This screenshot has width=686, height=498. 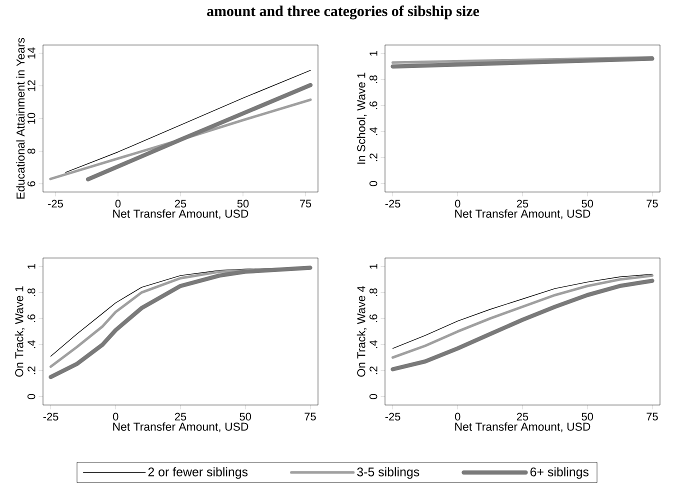 I want to click on y-tick-label: 12, so click(x=32, y=86).